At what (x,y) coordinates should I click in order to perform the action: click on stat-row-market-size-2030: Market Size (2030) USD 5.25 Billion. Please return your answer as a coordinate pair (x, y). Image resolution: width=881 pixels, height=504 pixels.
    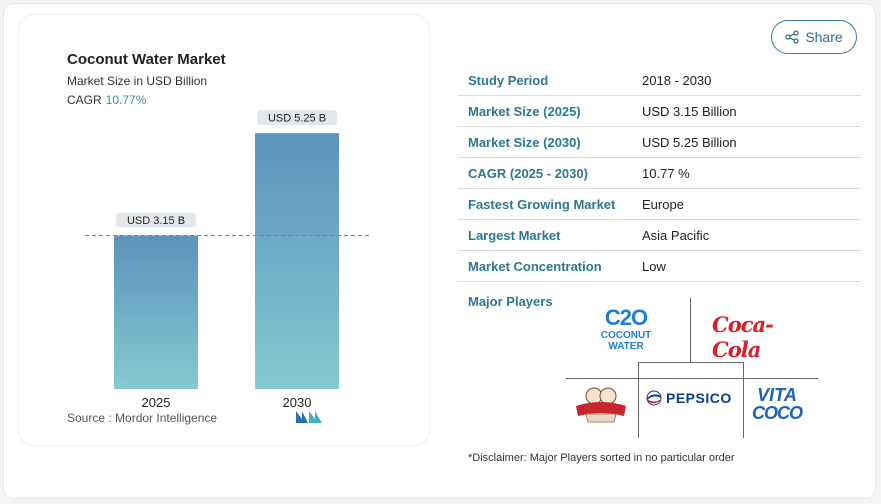
    Looking at the image, I should click on (659, 142).